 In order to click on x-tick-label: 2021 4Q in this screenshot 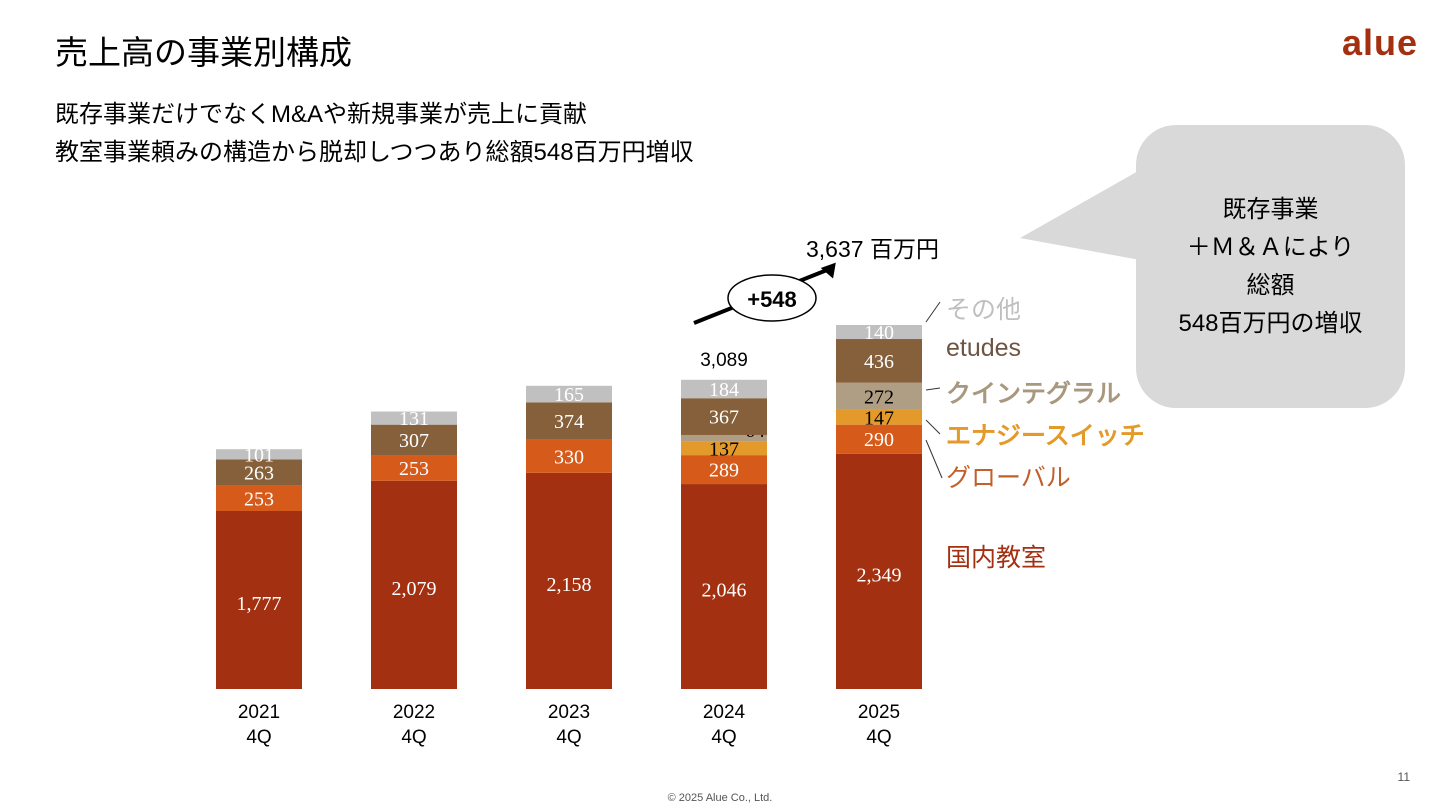, I will do `click(259, 725)`.